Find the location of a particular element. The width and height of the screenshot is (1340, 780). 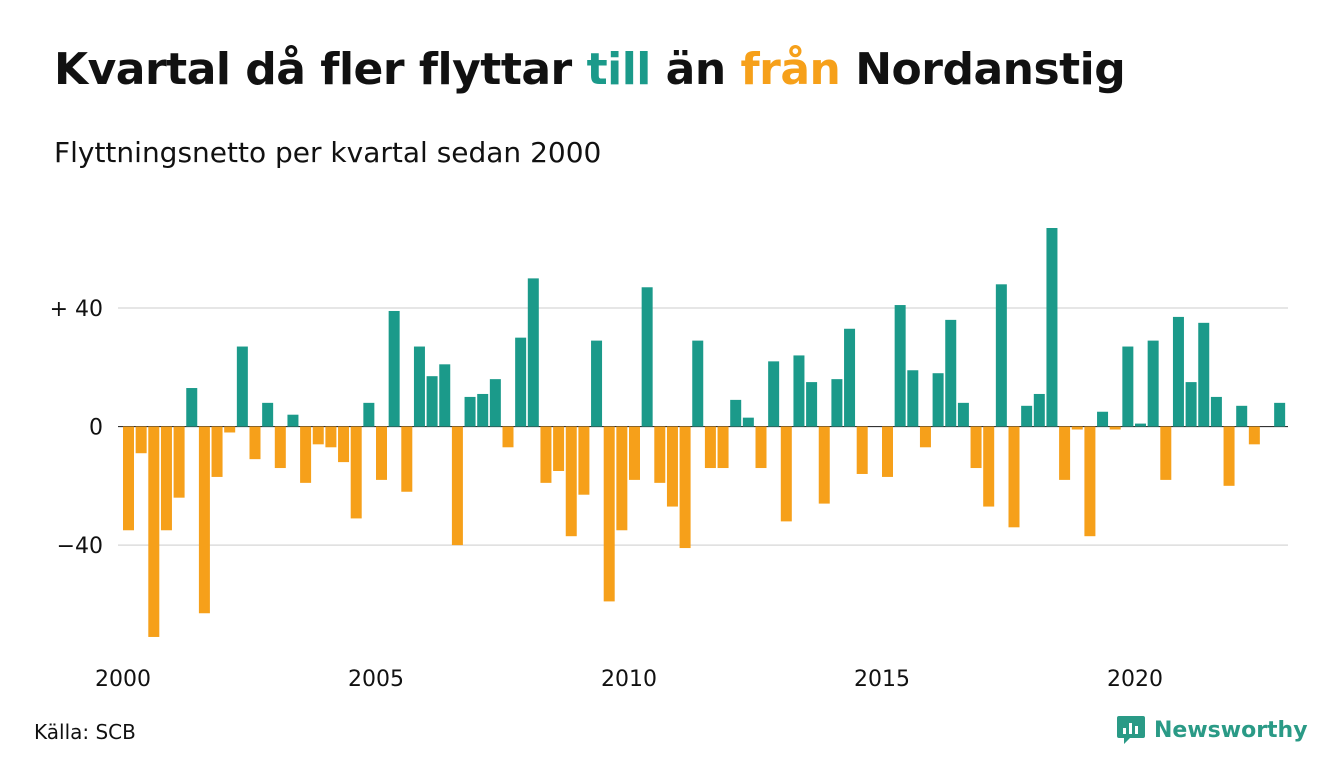

newsworthy-logo: Newsworthy is located at coordinates (1212, 730).